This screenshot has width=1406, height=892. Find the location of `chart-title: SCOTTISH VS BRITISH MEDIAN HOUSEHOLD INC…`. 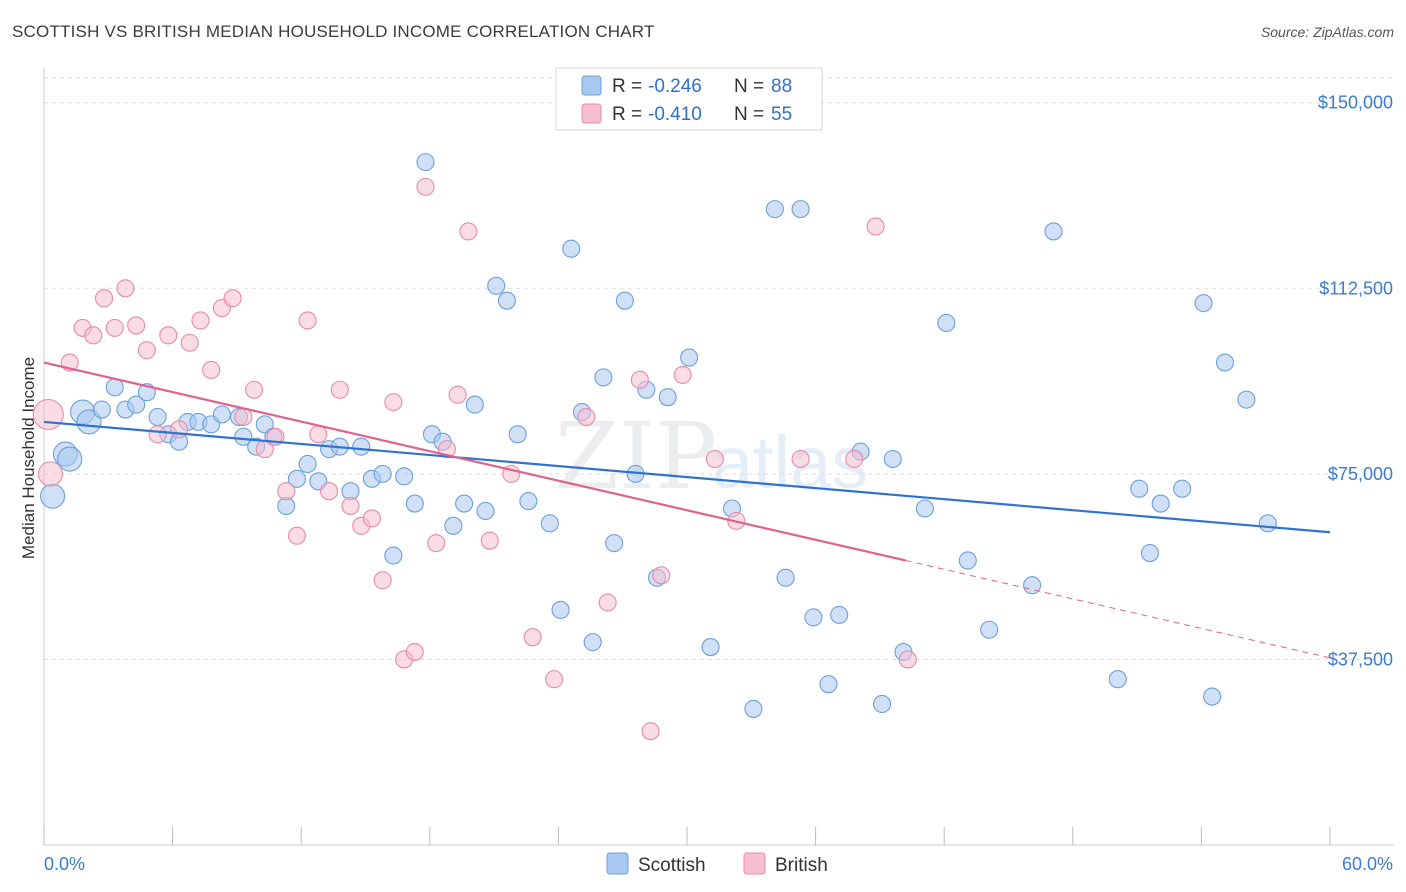

chart-title: SCOTTISH VS BRITISH MEDIAN HOUSEHOLD INC… is located at coordinates (333, 31).